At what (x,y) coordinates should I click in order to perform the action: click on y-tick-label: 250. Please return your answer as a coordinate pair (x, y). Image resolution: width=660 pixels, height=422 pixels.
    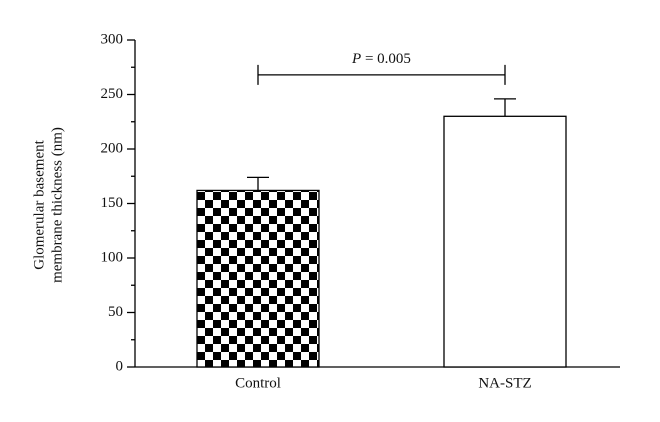
    Looking at the image, I should click on (112, 94).